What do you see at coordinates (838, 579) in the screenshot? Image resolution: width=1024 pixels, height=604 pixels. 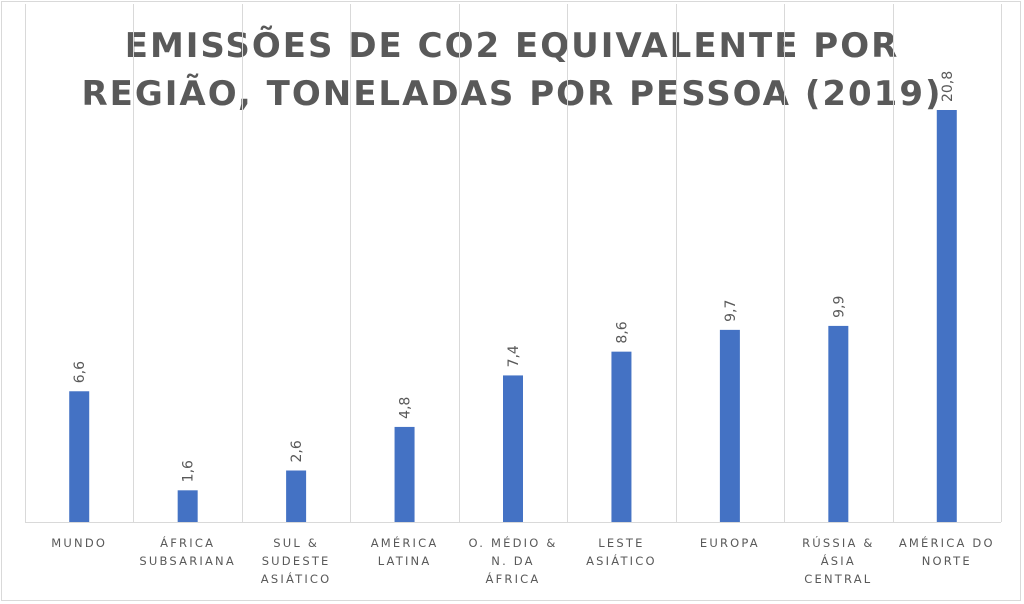 I see `x-tick-label: CENTRAL` at bounding box center [838, 579].